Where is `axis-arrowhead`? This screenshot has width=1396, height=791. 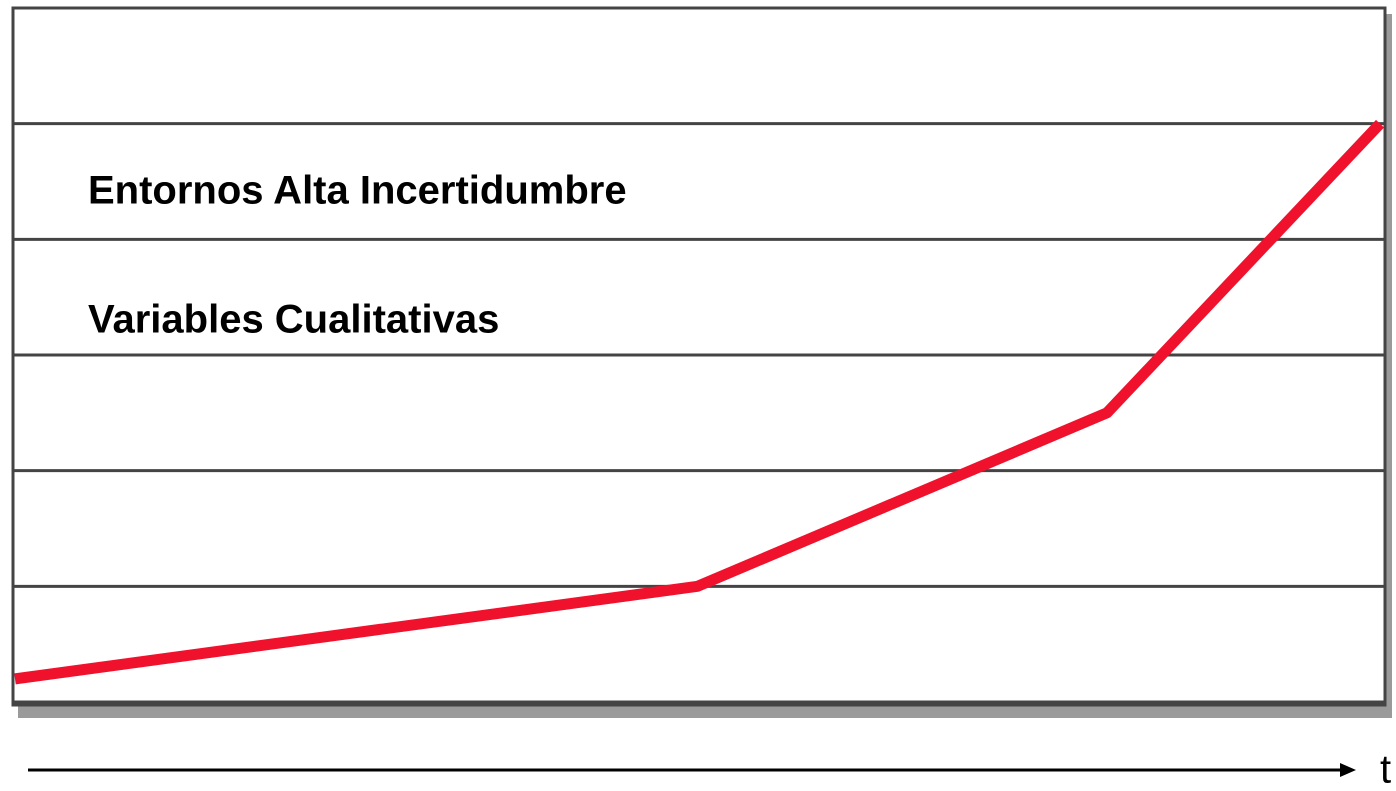 axis-arrowhead is located at coordinates (1348, 770).